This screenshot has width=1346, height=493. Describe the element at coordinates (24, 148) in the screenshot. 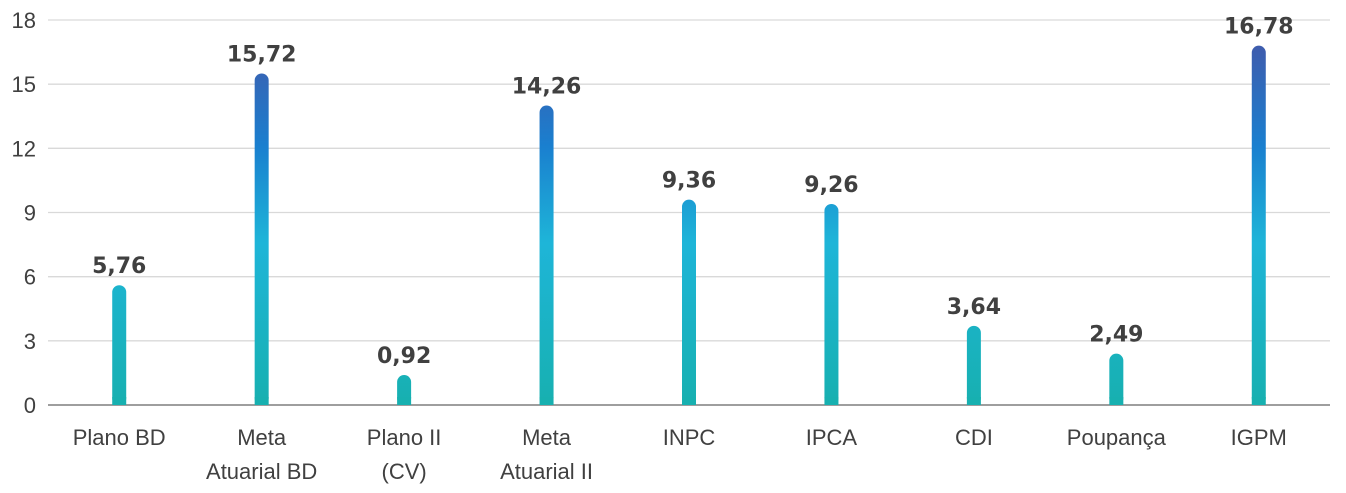

I see `y-tick-label: 12` at that location.